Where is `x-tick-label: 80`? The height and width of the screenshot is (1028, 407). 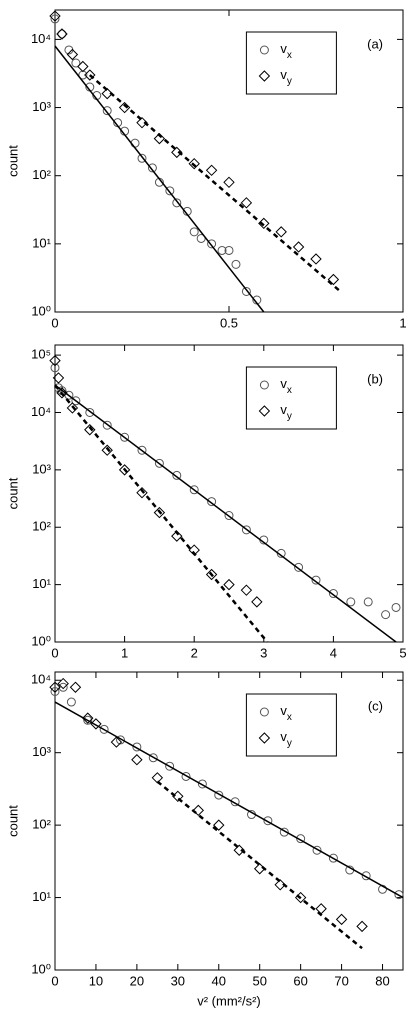
x-tick-label: 80 is located at coordinates (382, 980).